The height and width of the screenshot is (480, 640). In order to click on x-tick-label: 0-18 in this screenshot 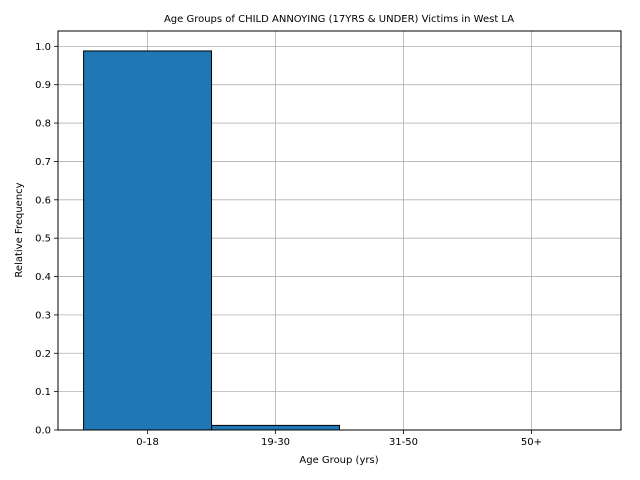, I will do `click(147, 442)`.